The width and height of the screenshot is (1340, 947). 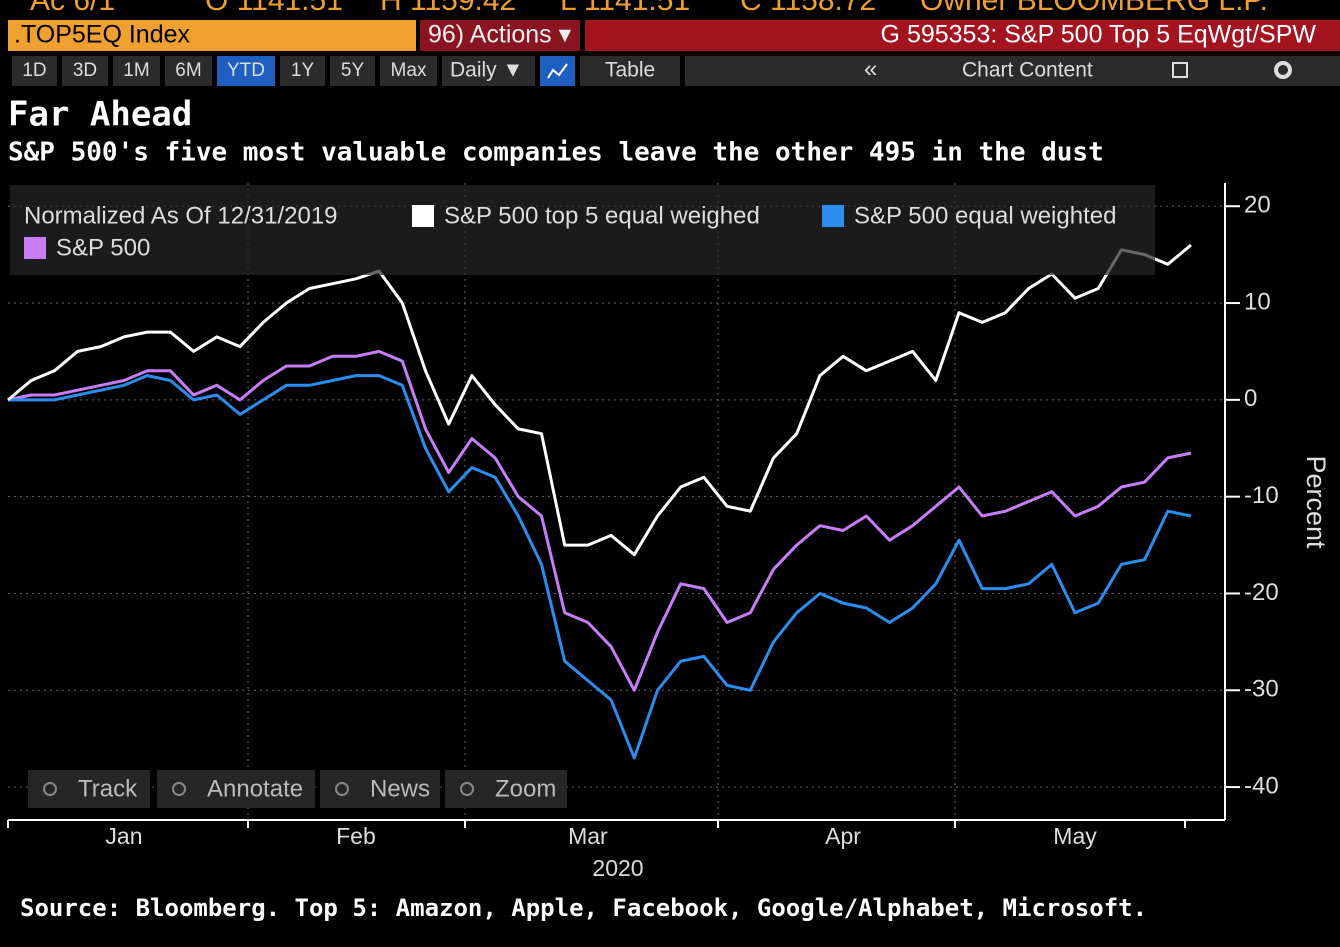 I want to click on x-tick-label: Jan, so click(x=123, y=836).